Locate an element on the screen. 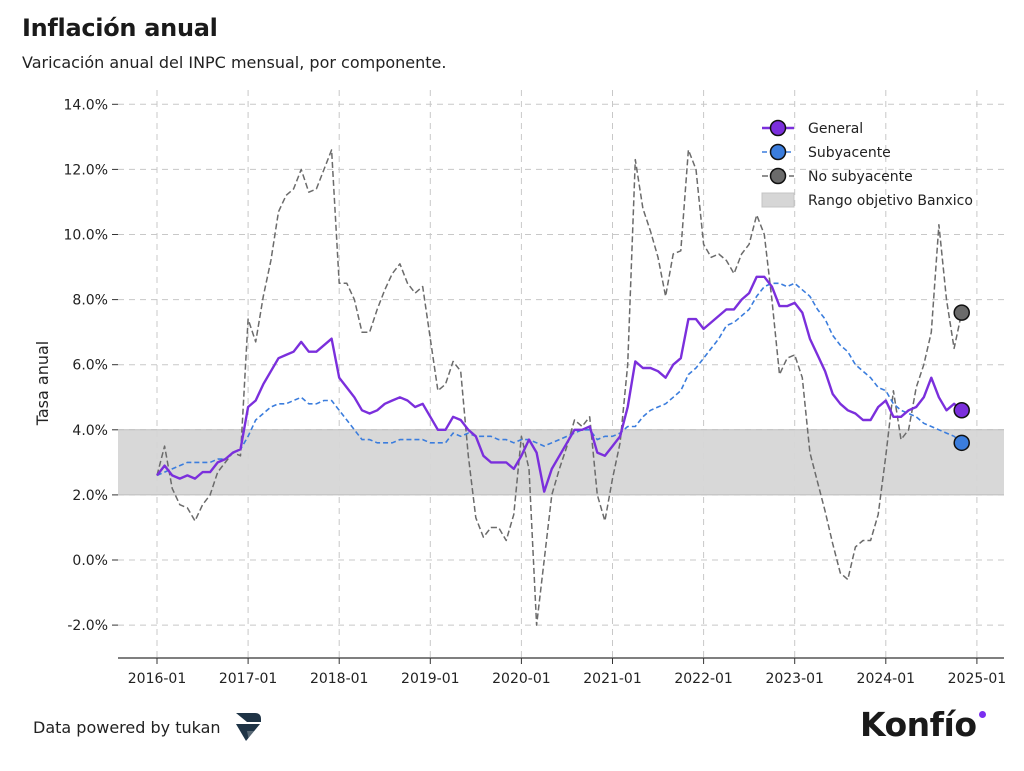 This screenshot has width=1024, height=771. endpoint-marker-general is located at coordinates (961, 410).